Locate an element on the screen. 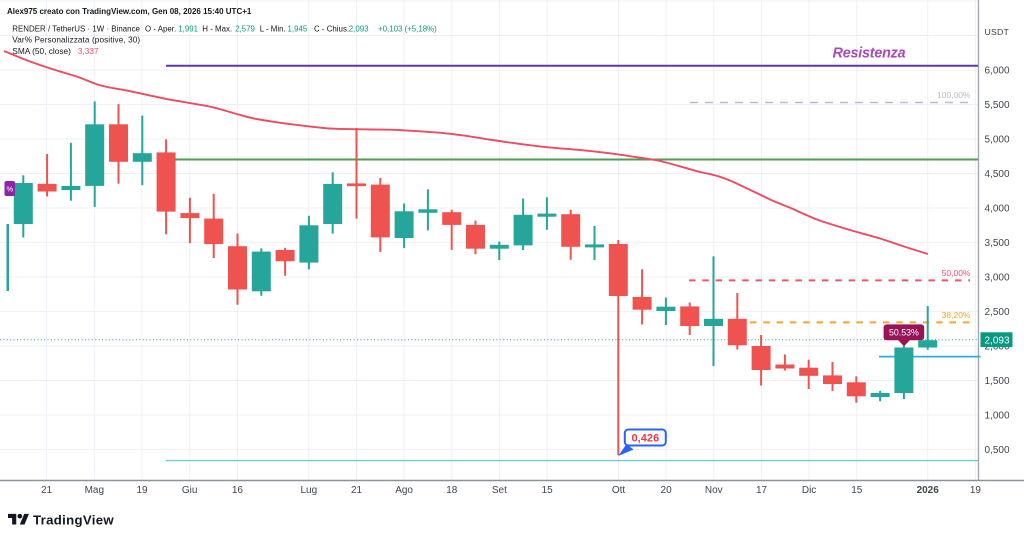  svg-text: C - Chius. is located at coordinates (331, 29).